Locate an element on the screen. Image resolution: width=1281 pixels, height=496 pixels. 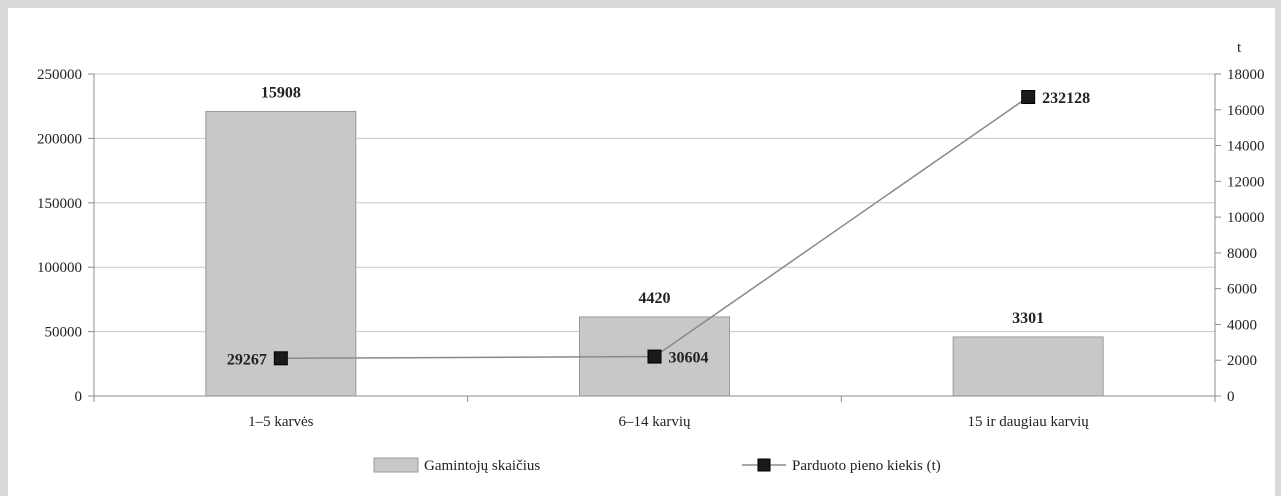
y-right-tick-label-7: 14000 is located at coordinates (1246, 147).